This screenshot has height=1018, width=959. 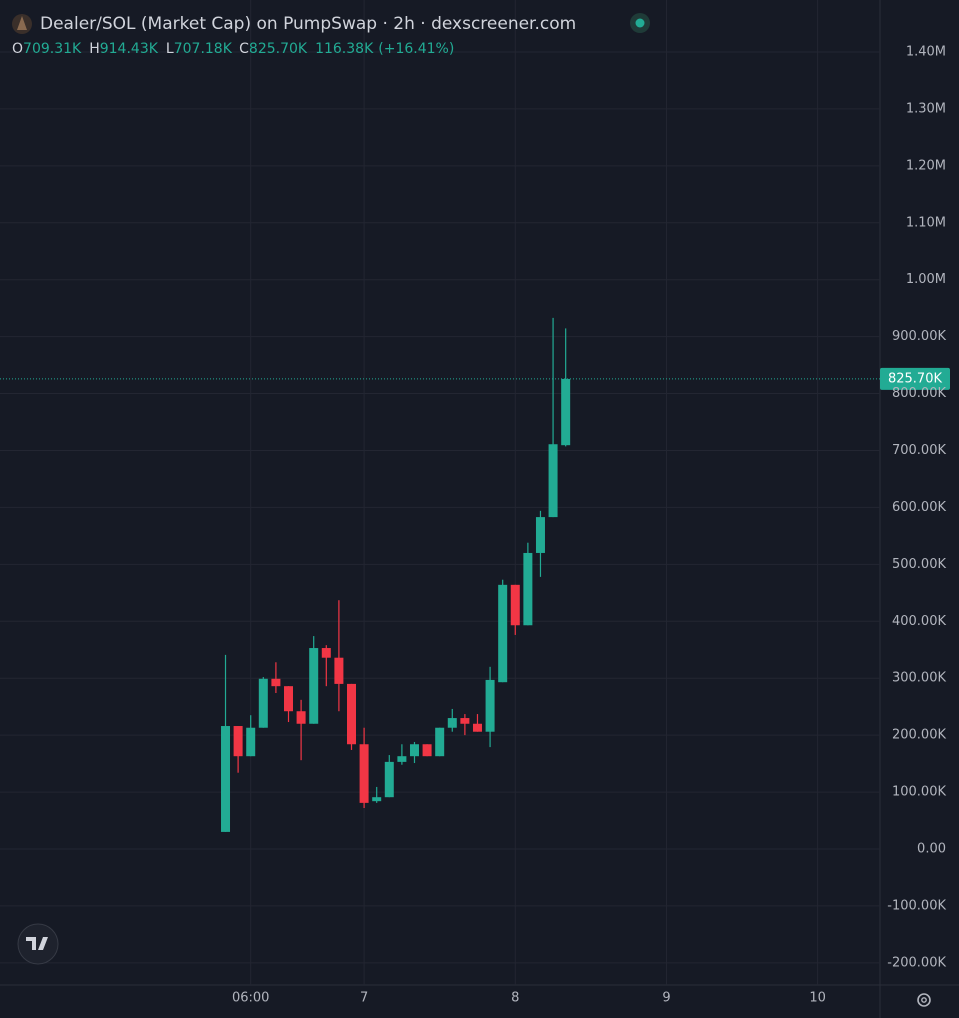 I want to click on y-tick-label: -200.00K, so click(x=916, y=962).